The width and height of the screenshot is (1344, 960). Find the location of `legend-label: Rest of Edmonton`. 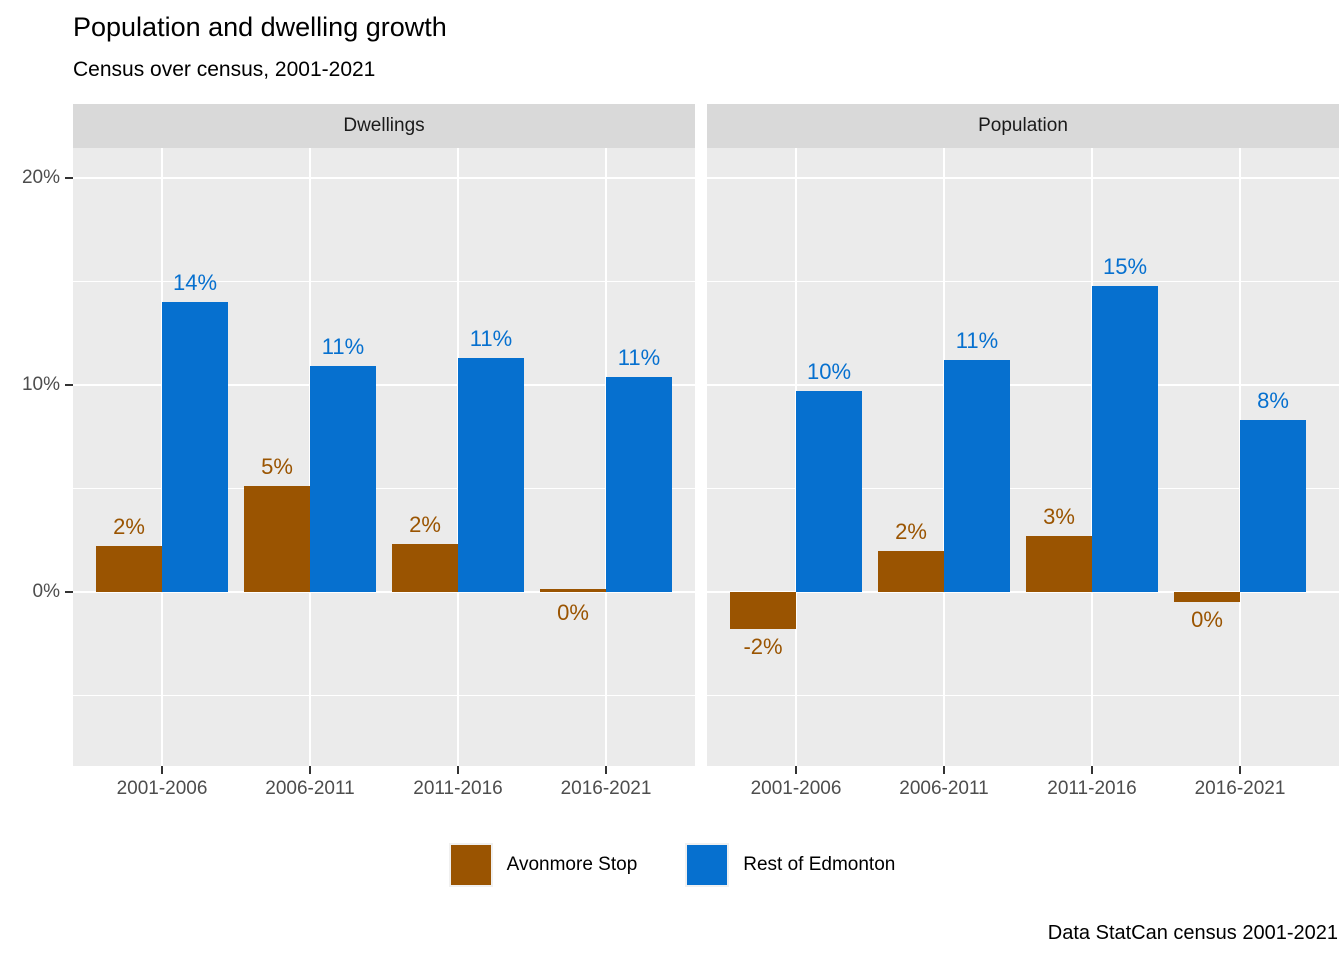

legend-label: Rest of Edmonton is located at coordinates (819, 864).